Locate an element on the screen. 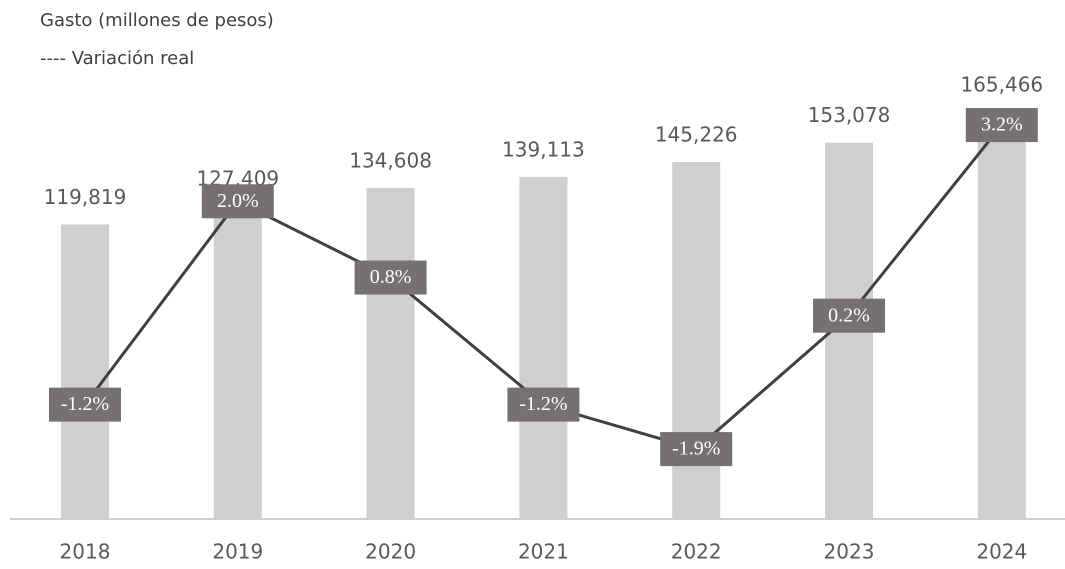 The image size is (1065, 569). point-label: -1.9% is located at coordinates (696, 449).